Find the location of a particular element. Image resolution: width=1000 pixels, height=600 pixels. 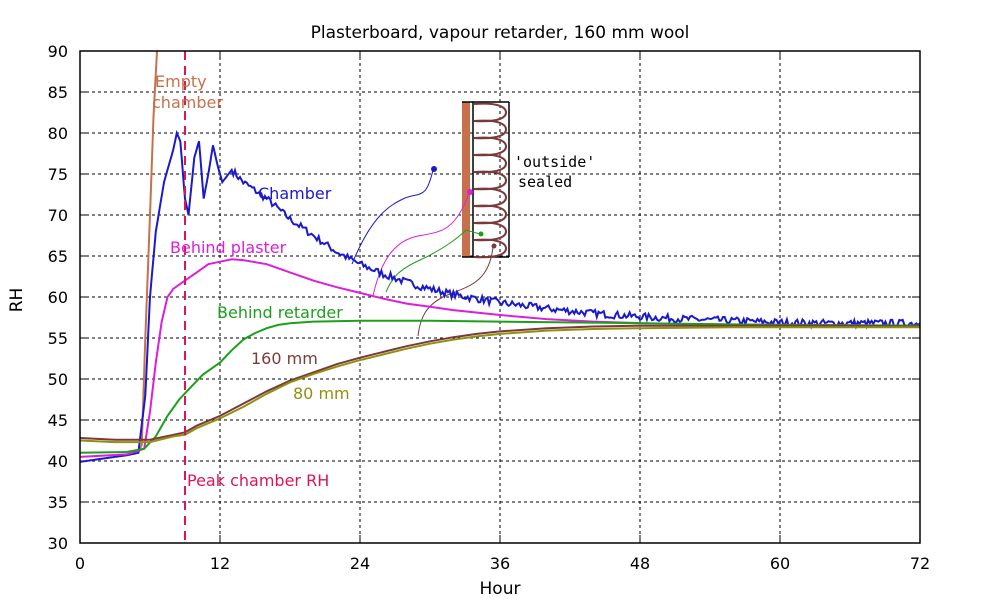

sealed-label: sealed is located at coordinates (545, 182).